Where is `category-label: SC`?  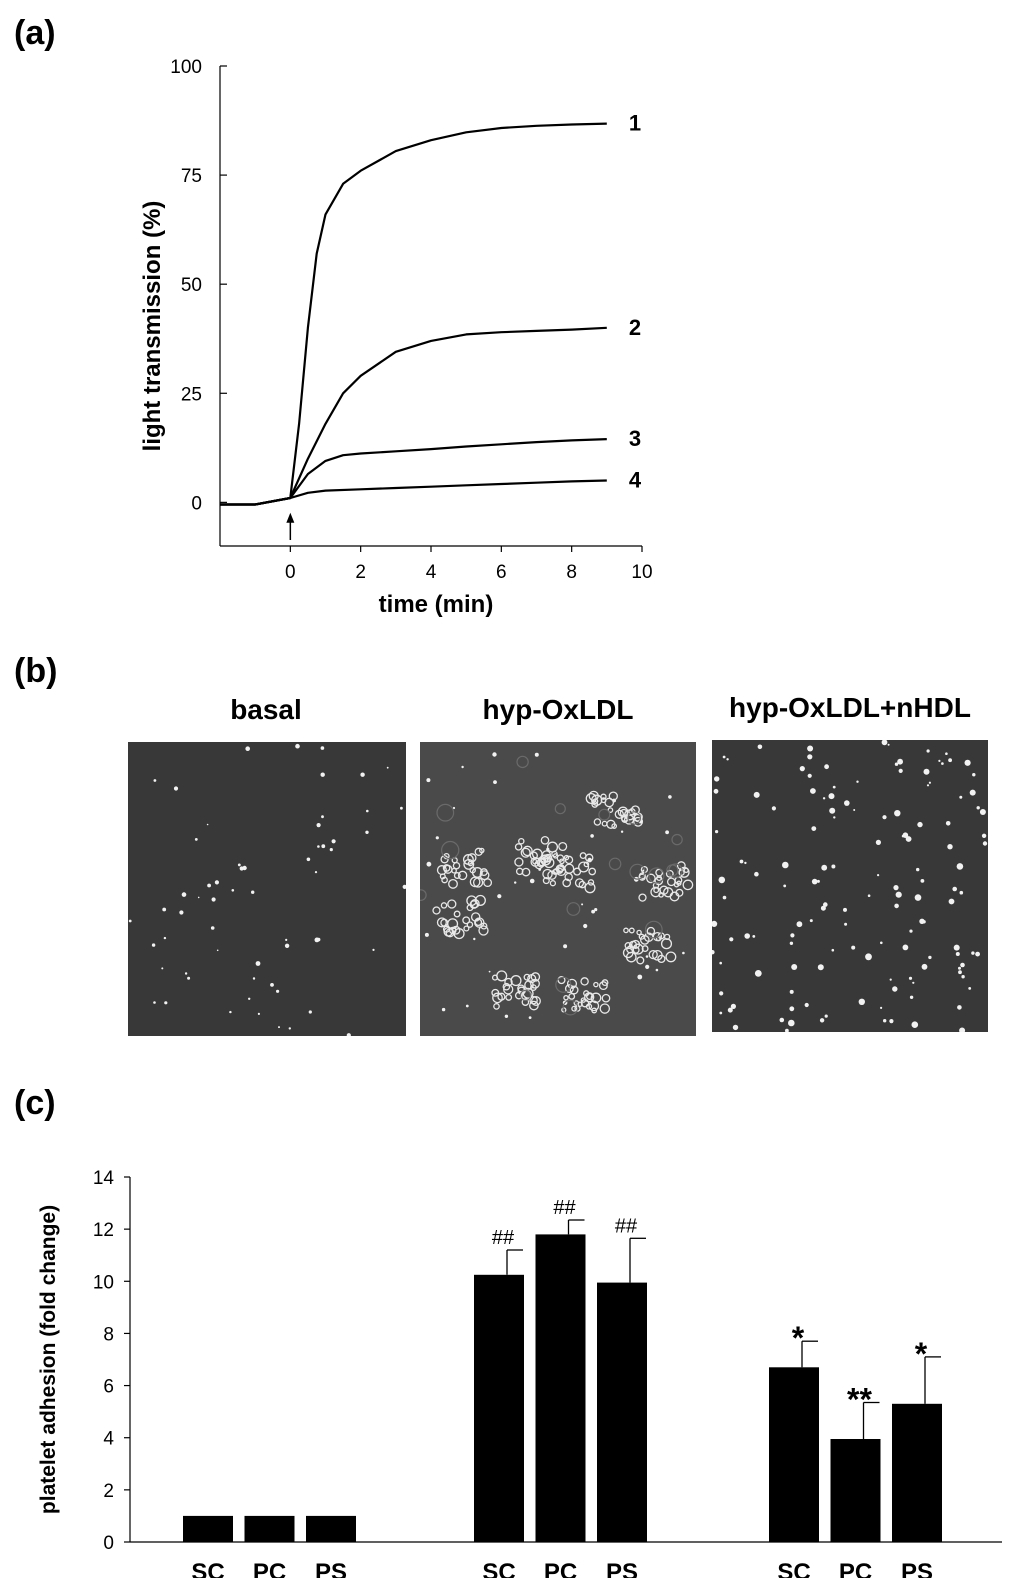 category-label: SC is located at coordinates (793, 1568).